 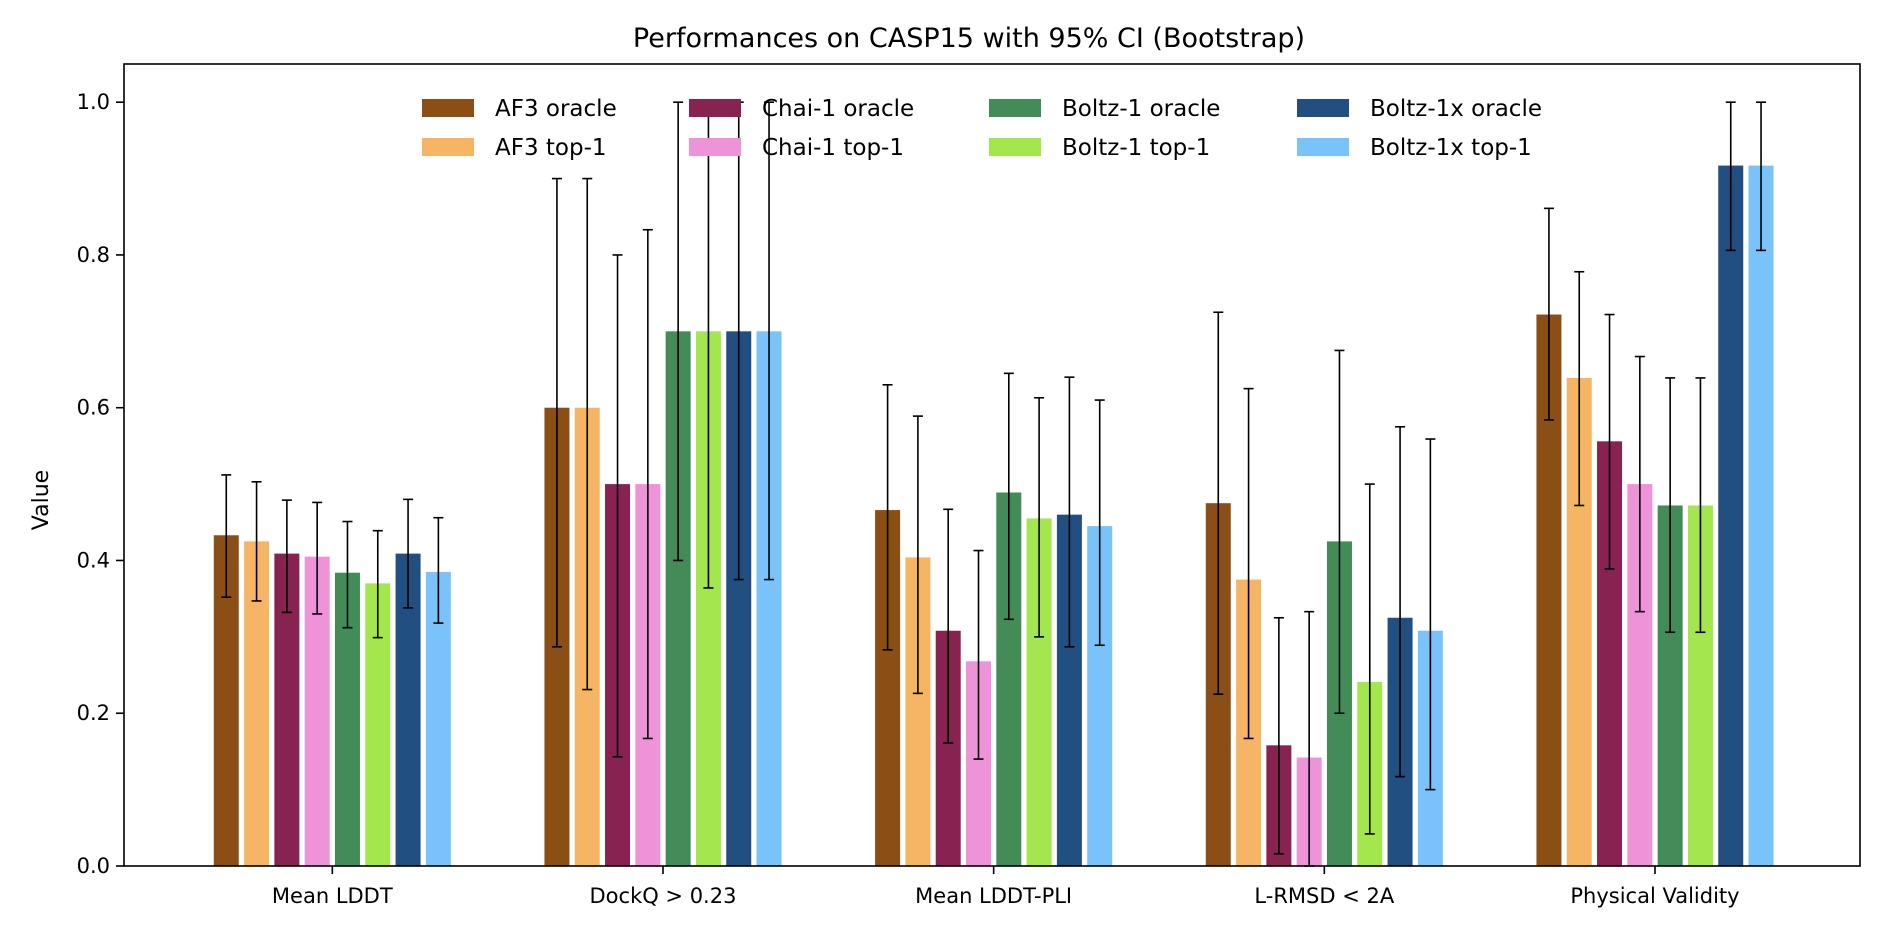 I want to click on y-axis-title: Value, so click(x=41, y=500).